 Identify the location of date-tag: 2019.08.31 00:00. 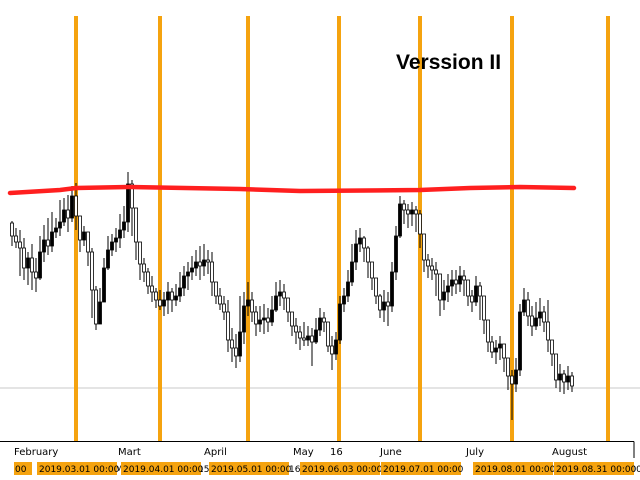
(595, 468).